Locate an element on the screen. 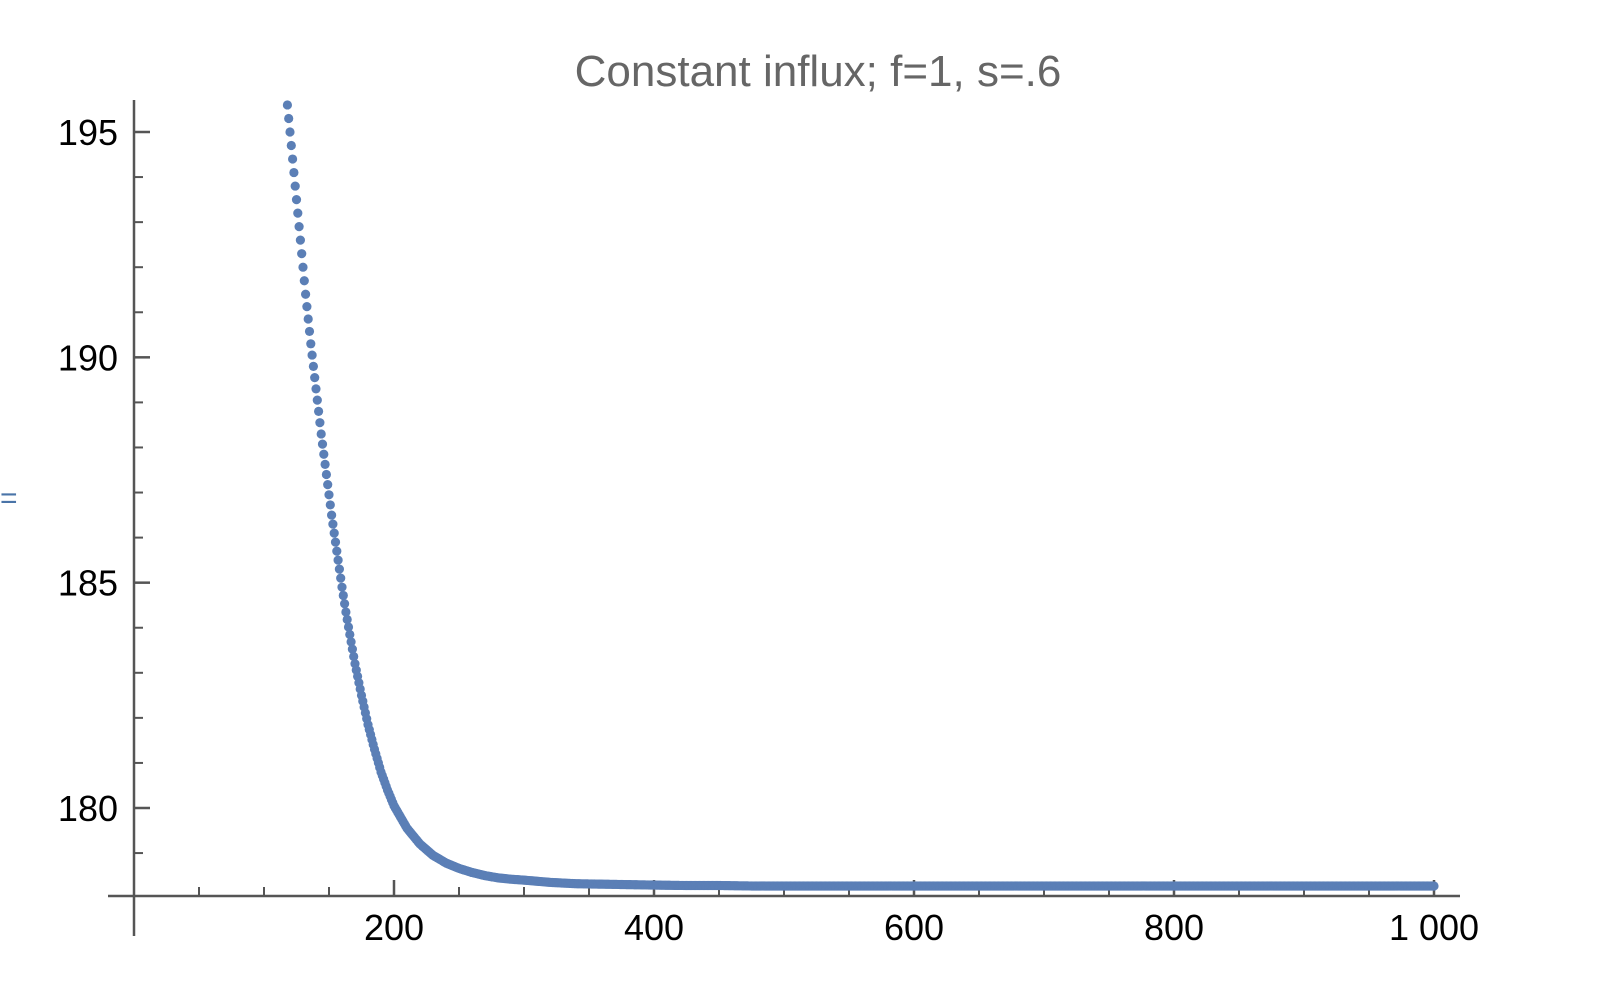 Image resolution: width=1604 pixels, height=1006 pixels. x-tick-label: 1 000 is located at coordinates (1434, 927).